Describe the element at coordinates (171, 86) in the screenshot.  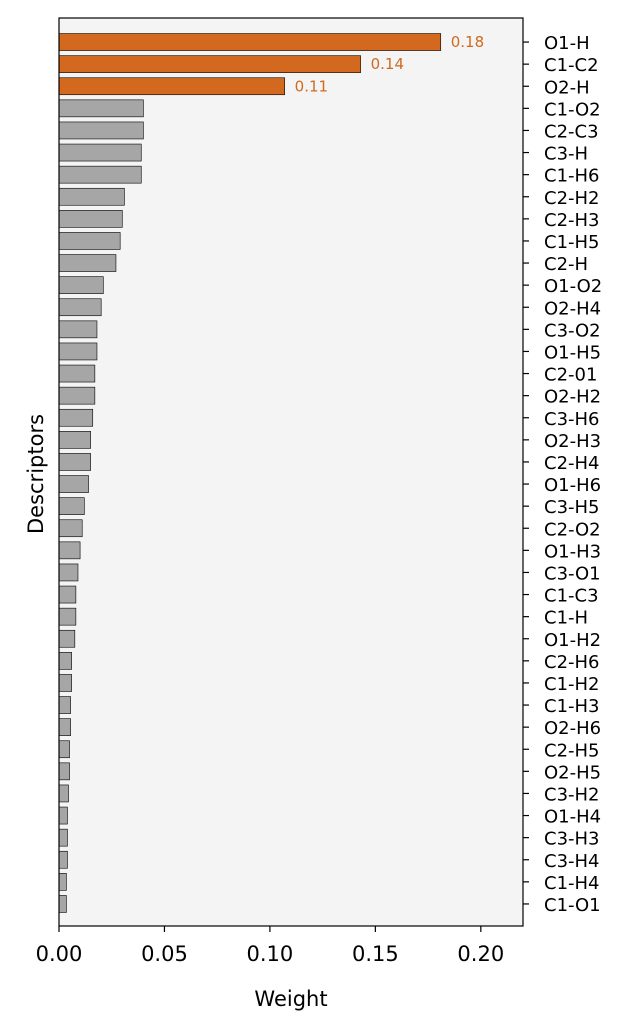
I see `bar-o2-h` at that location.